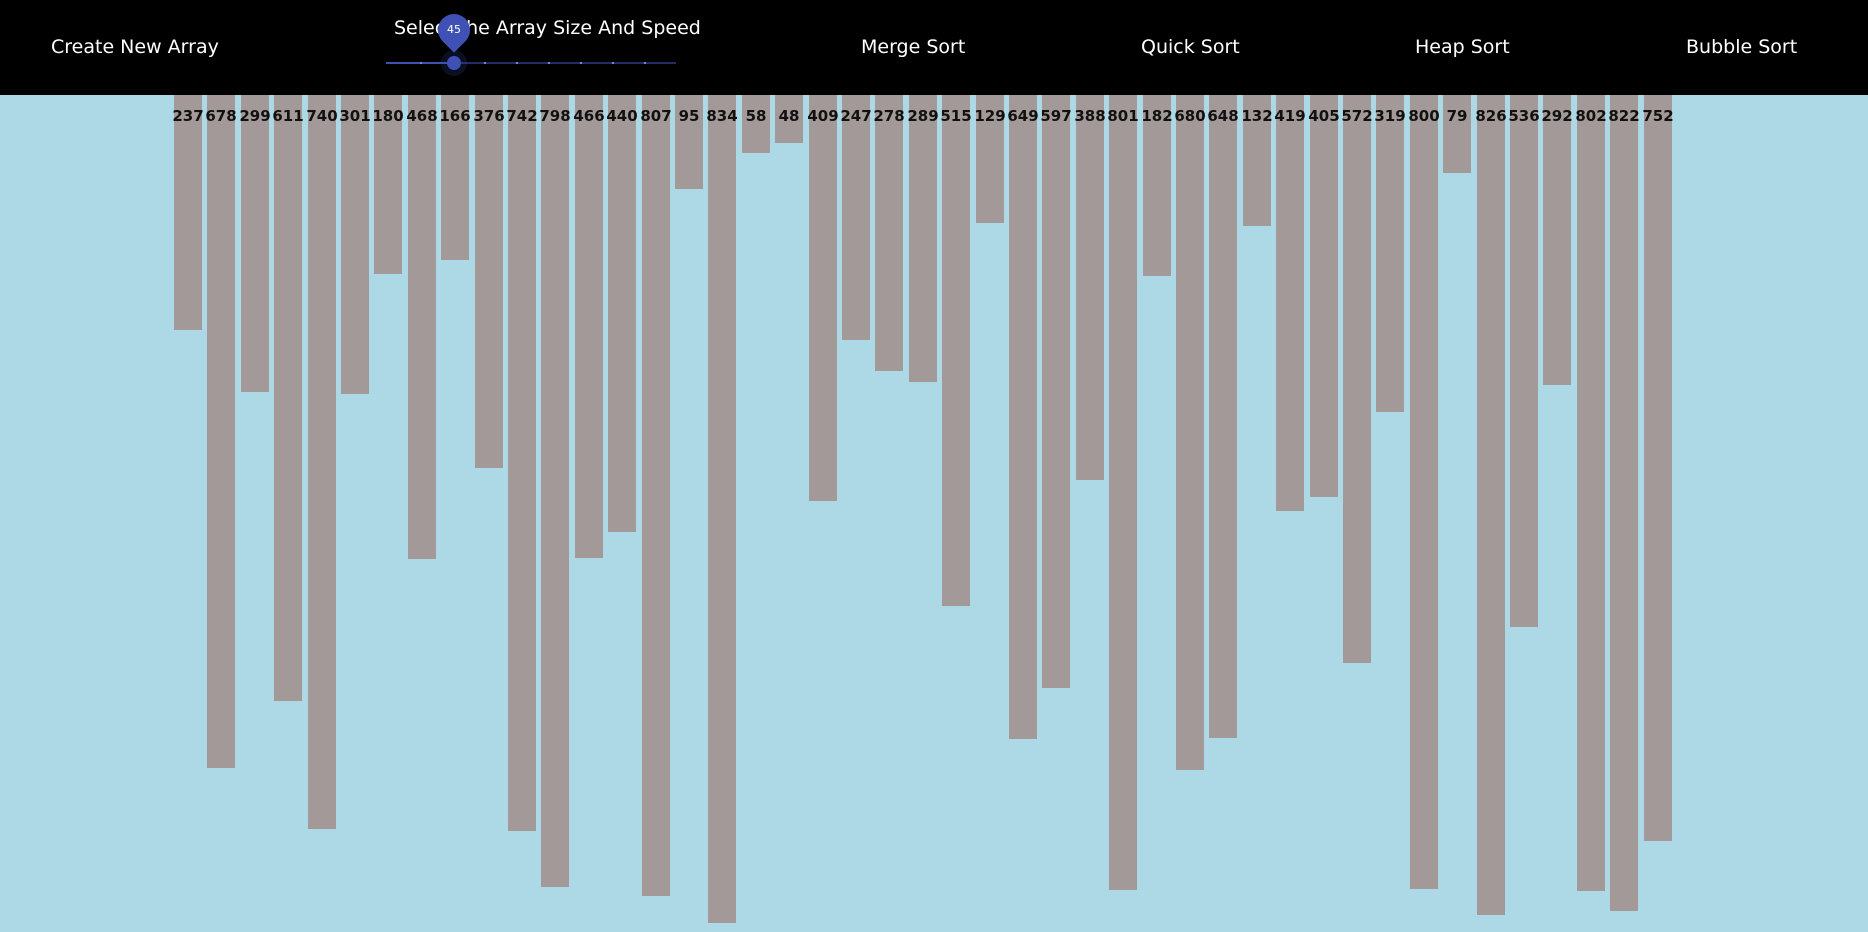  What do you see at coordinates (1591, 116) in the screenshot?
I see `bar-value-label: 802` at bounding box center [1591, 116].